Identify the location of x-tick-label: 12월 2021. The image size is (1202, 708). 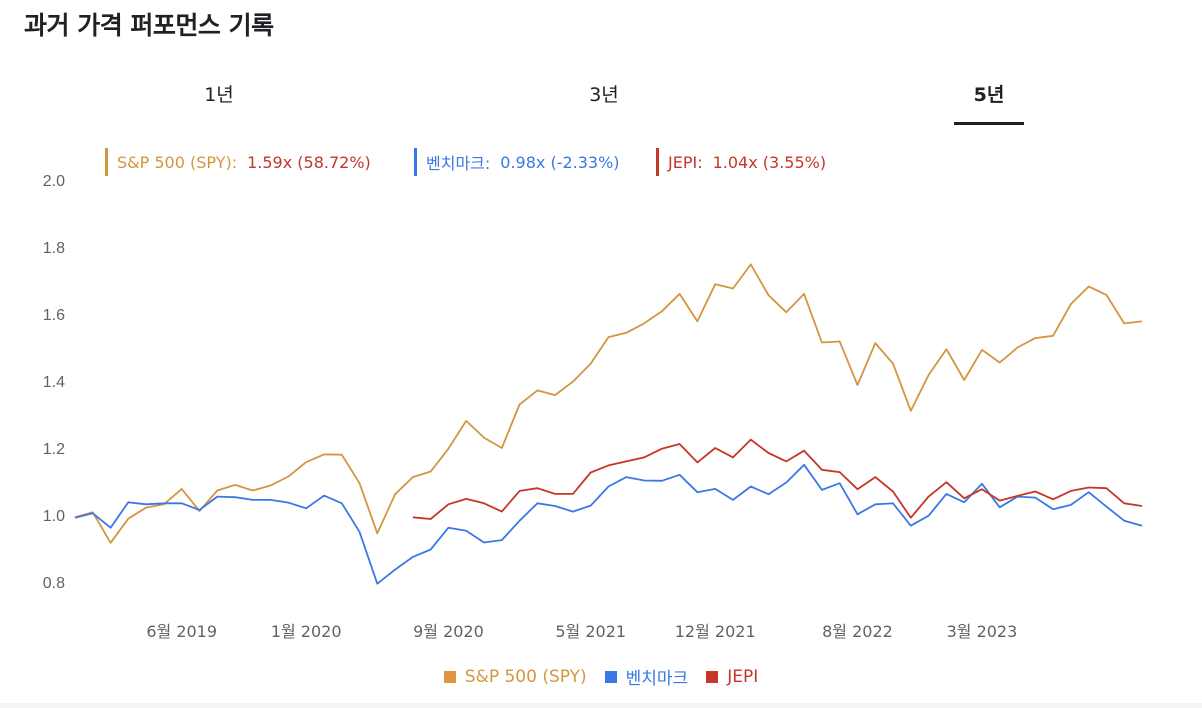
(715, 631).